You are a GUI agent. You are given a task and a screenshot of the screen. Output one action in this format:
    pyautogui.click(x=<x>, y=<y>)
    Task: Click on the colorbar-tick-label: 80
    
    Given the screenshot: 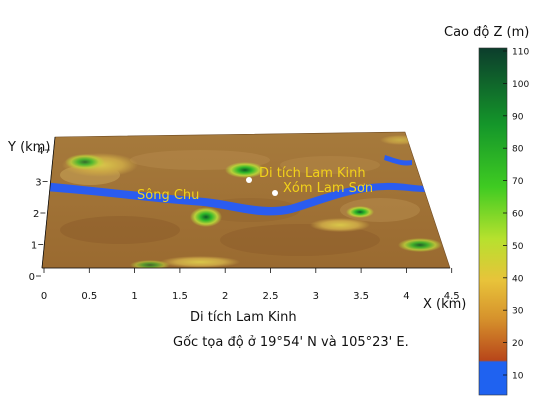 What is the action you would take?
    pyautogui.click(x=518, y=150)
    